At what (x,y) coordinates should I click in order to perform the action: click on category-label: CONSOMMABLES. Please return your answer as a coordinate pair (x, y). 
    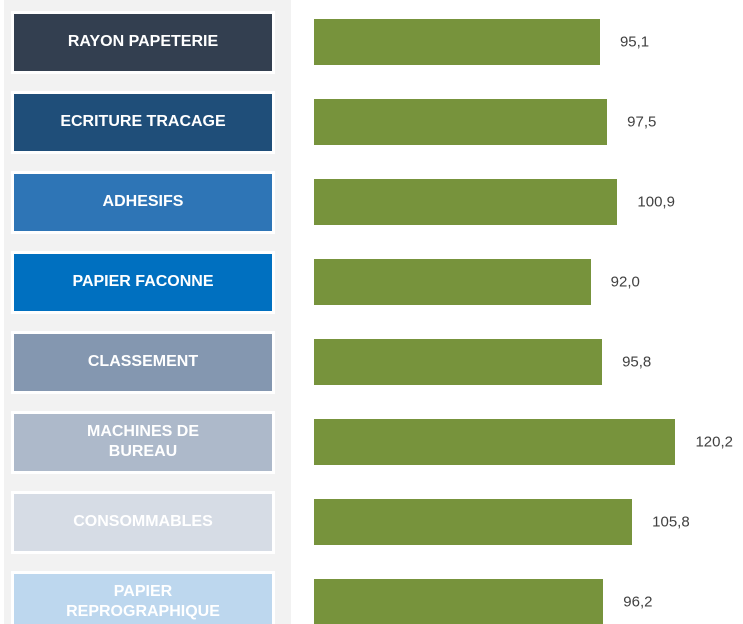
    Looking at the image, I should click on (143, 522).